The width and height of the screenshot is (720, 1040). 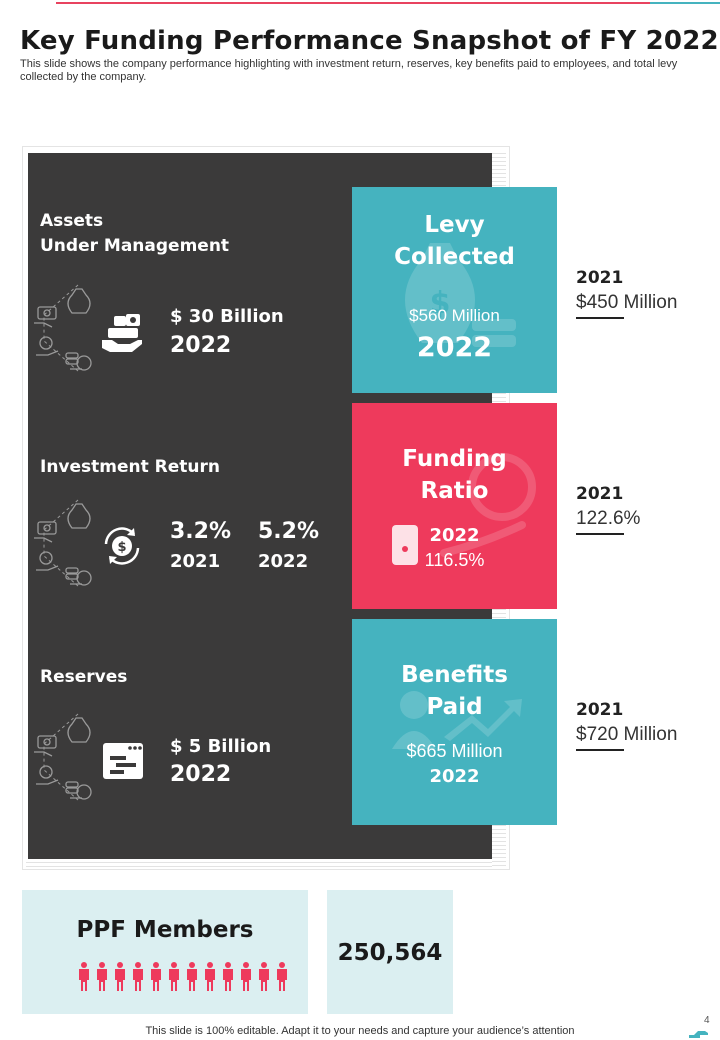 I want to click on funding-prior-value: 122.6%, so click(x=608, y=518).